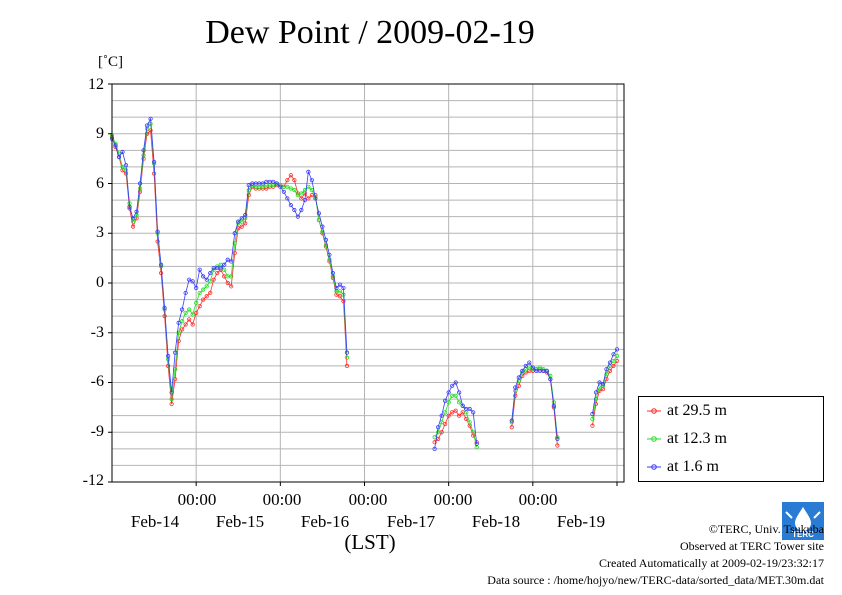 This screenshot has height=595, width=842. I want to click on y-tick-label: -6, so click(97, 381).